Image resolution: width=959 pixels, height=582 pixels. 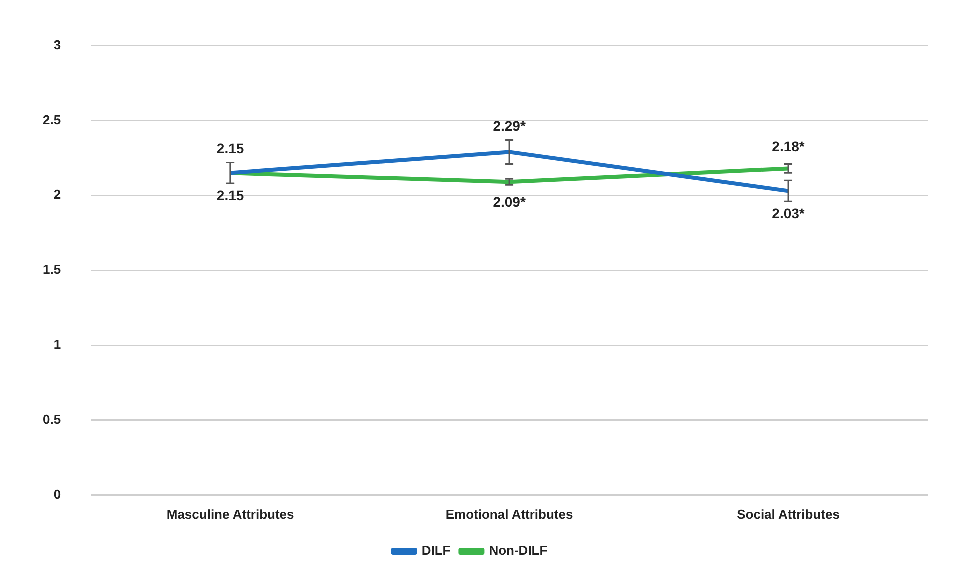 I want to click on x-tick-label: Social Attributes, so click(x=788, y=514).